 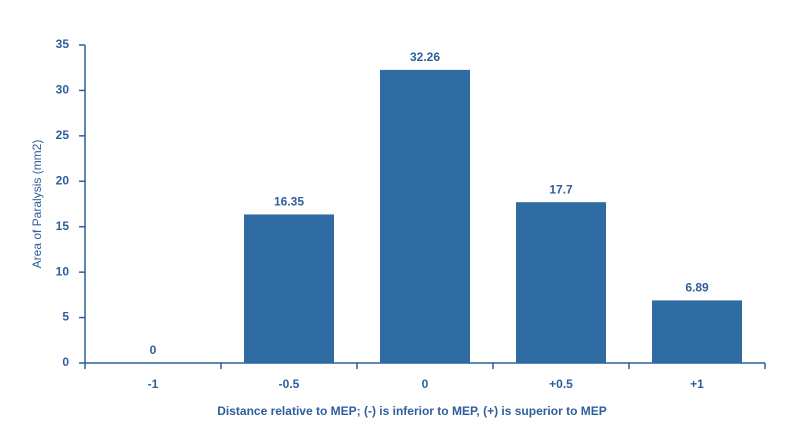 What do you see at coordinates (425, 57) in the screenshot?
I see `data-label: 32.26` at bounding box center [425, 57].